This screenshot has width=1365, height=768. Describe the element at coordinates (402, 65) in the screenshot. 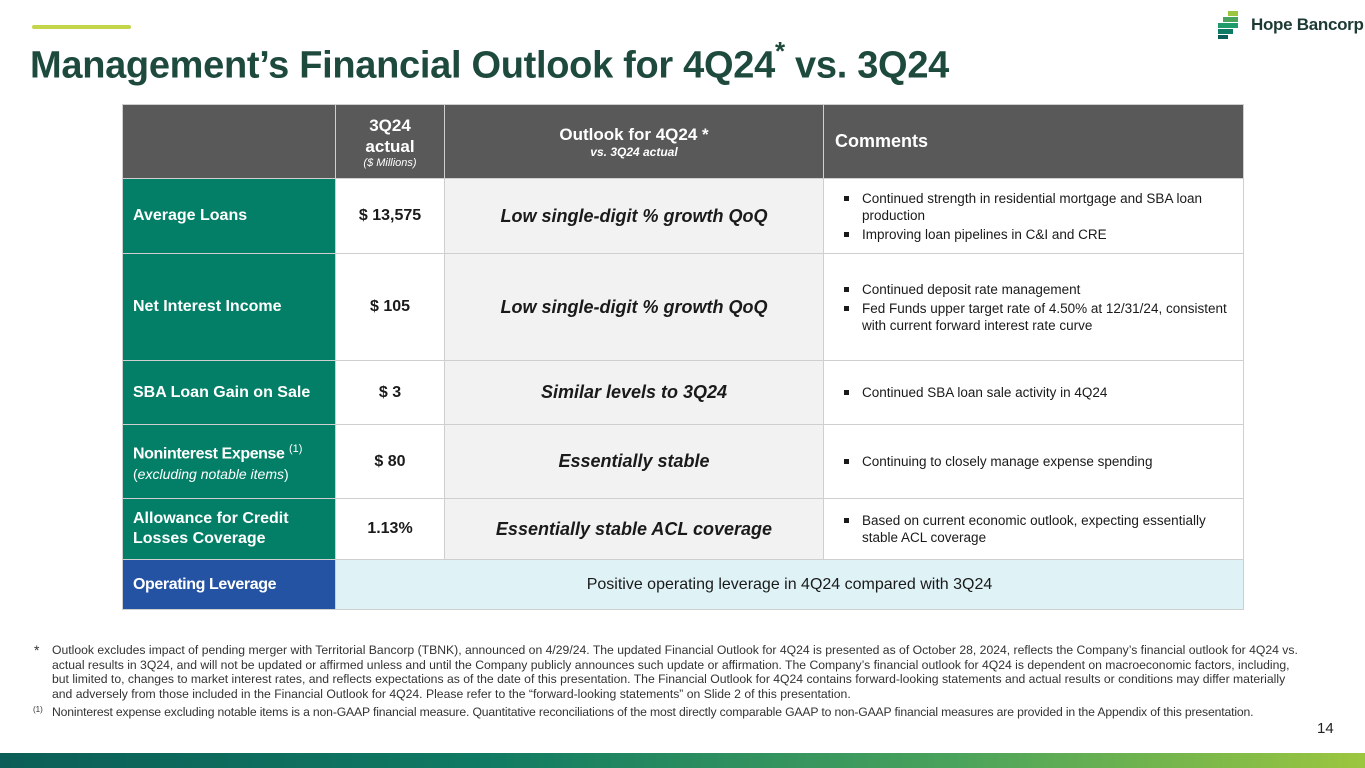

I see `page-title-text: Management’s Financial Outlook for 4Q24` at that location.